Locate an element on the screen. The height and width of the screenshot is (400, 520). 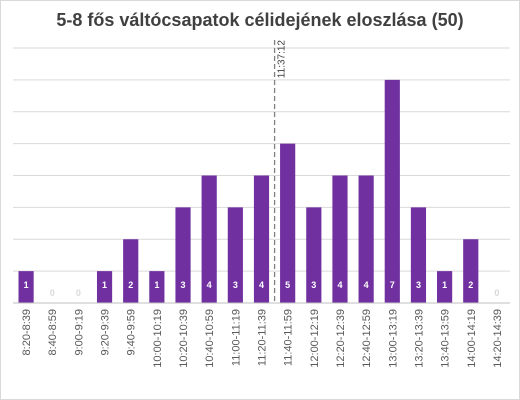
x-tick-label: 9:20-9:39 is located at coordinates (106, 332).